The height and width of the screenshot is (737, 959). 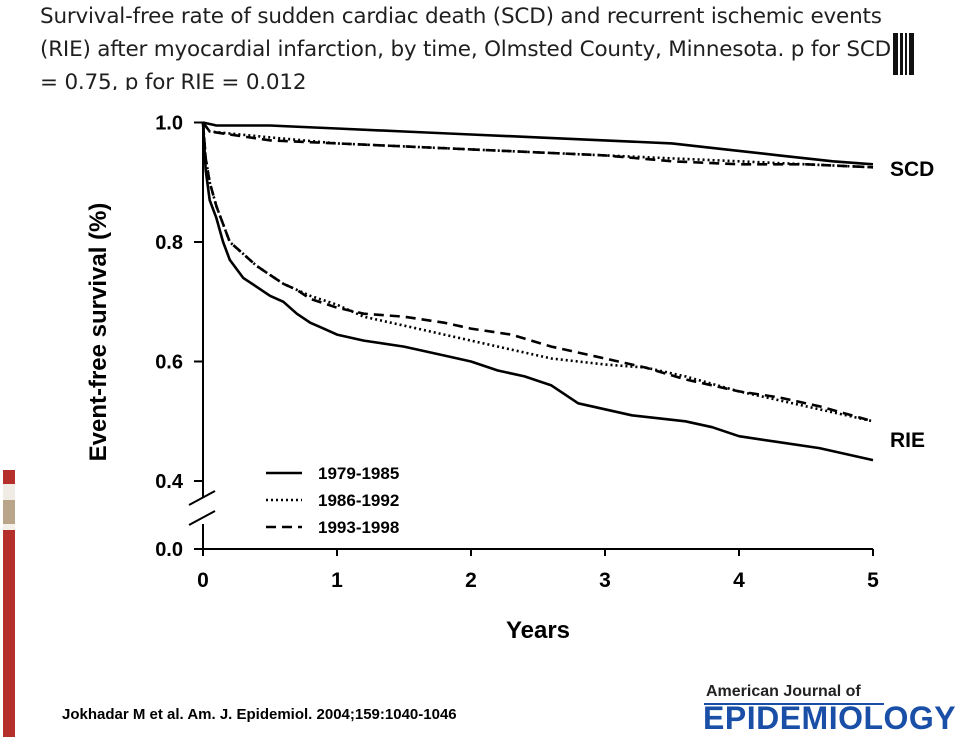 What do you see at coordinates (358, 527) in the screenshot?
I see `legend-label: 1993-1998` at bounding box center [358, 527].